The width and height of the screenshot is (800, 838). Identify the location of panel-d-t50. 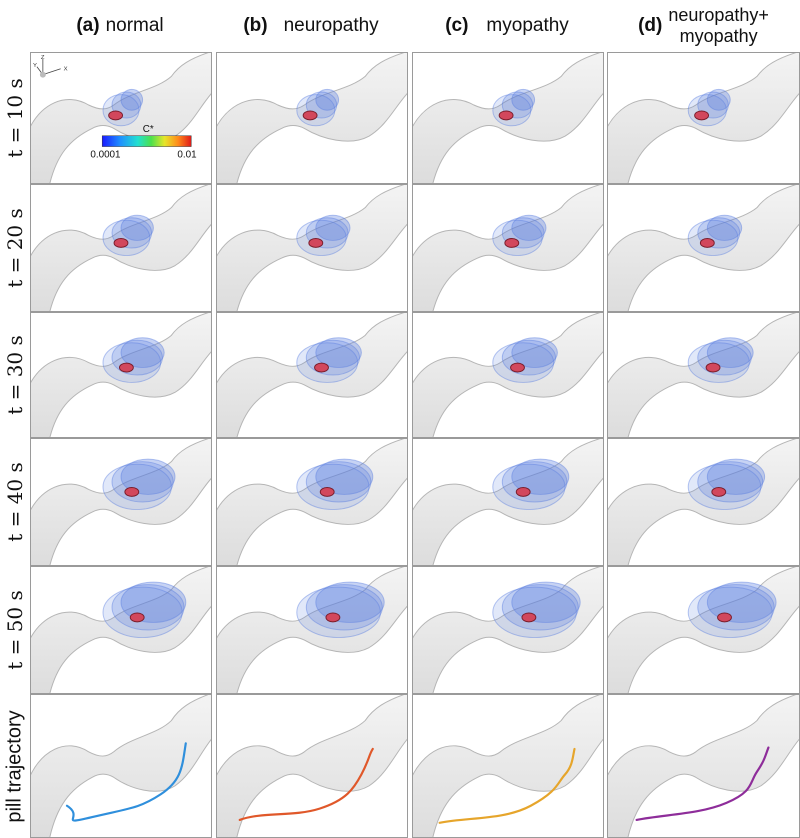
(703, 630).